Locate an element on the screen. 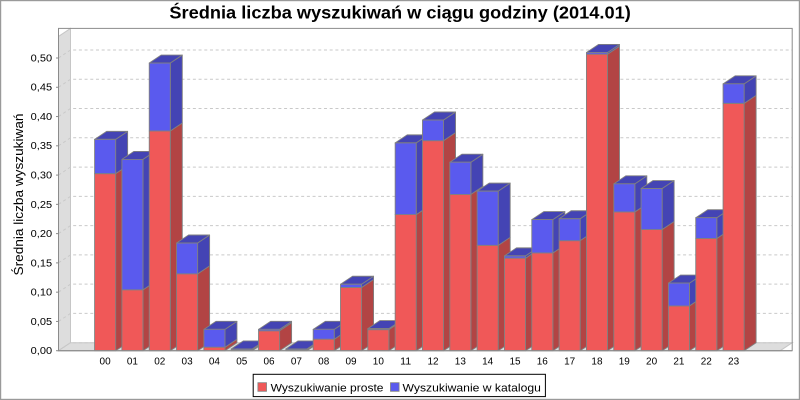  svg-text: 15 is located at coordinates (515, 362).